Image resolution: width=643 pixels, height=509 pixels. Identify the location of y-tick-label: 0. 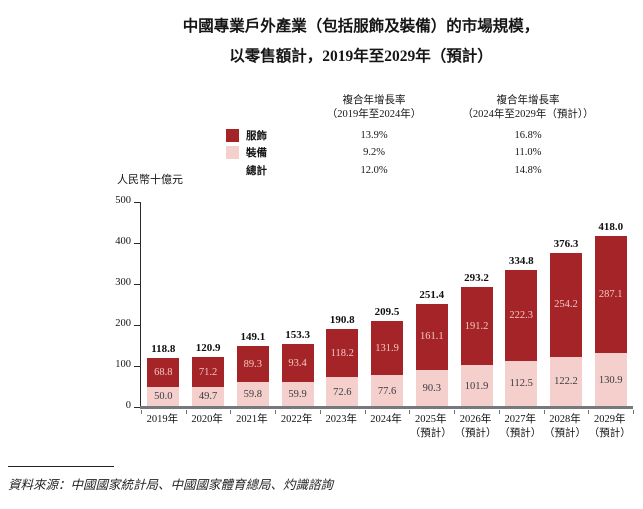
(128, 405).